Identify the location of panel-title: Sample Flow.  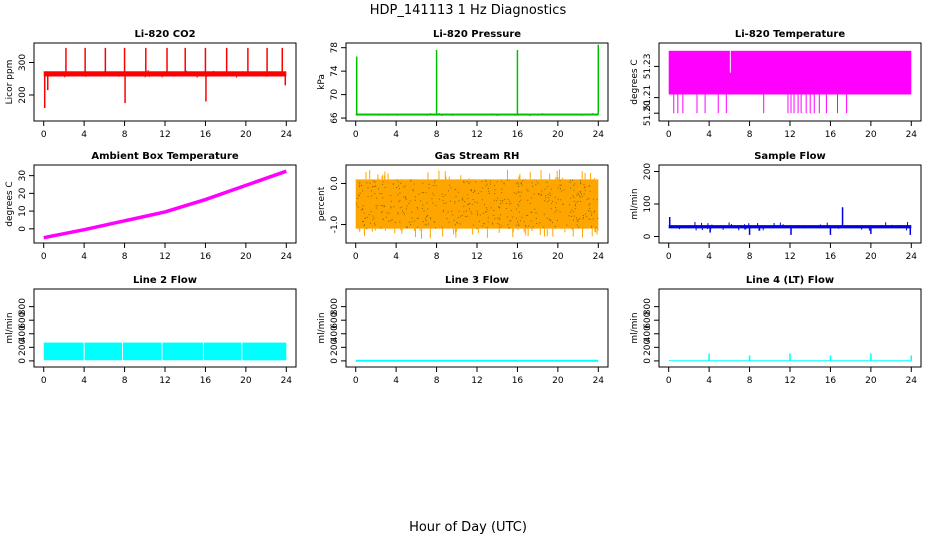
(790, 156).